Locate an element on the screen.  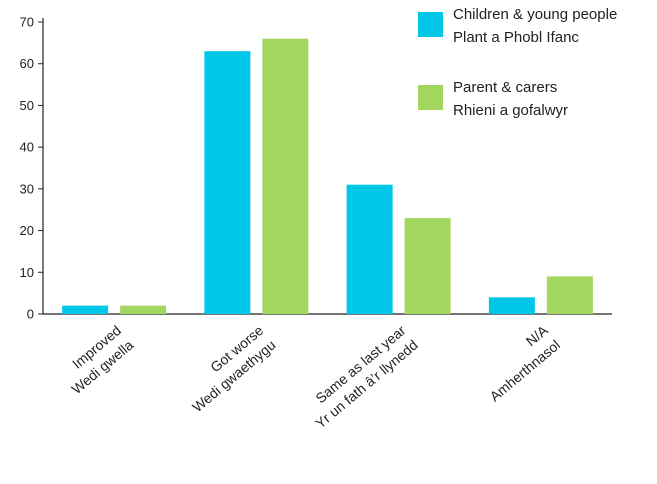
category-label-cy: Amherthnasol is located at coordinates (525, 371).